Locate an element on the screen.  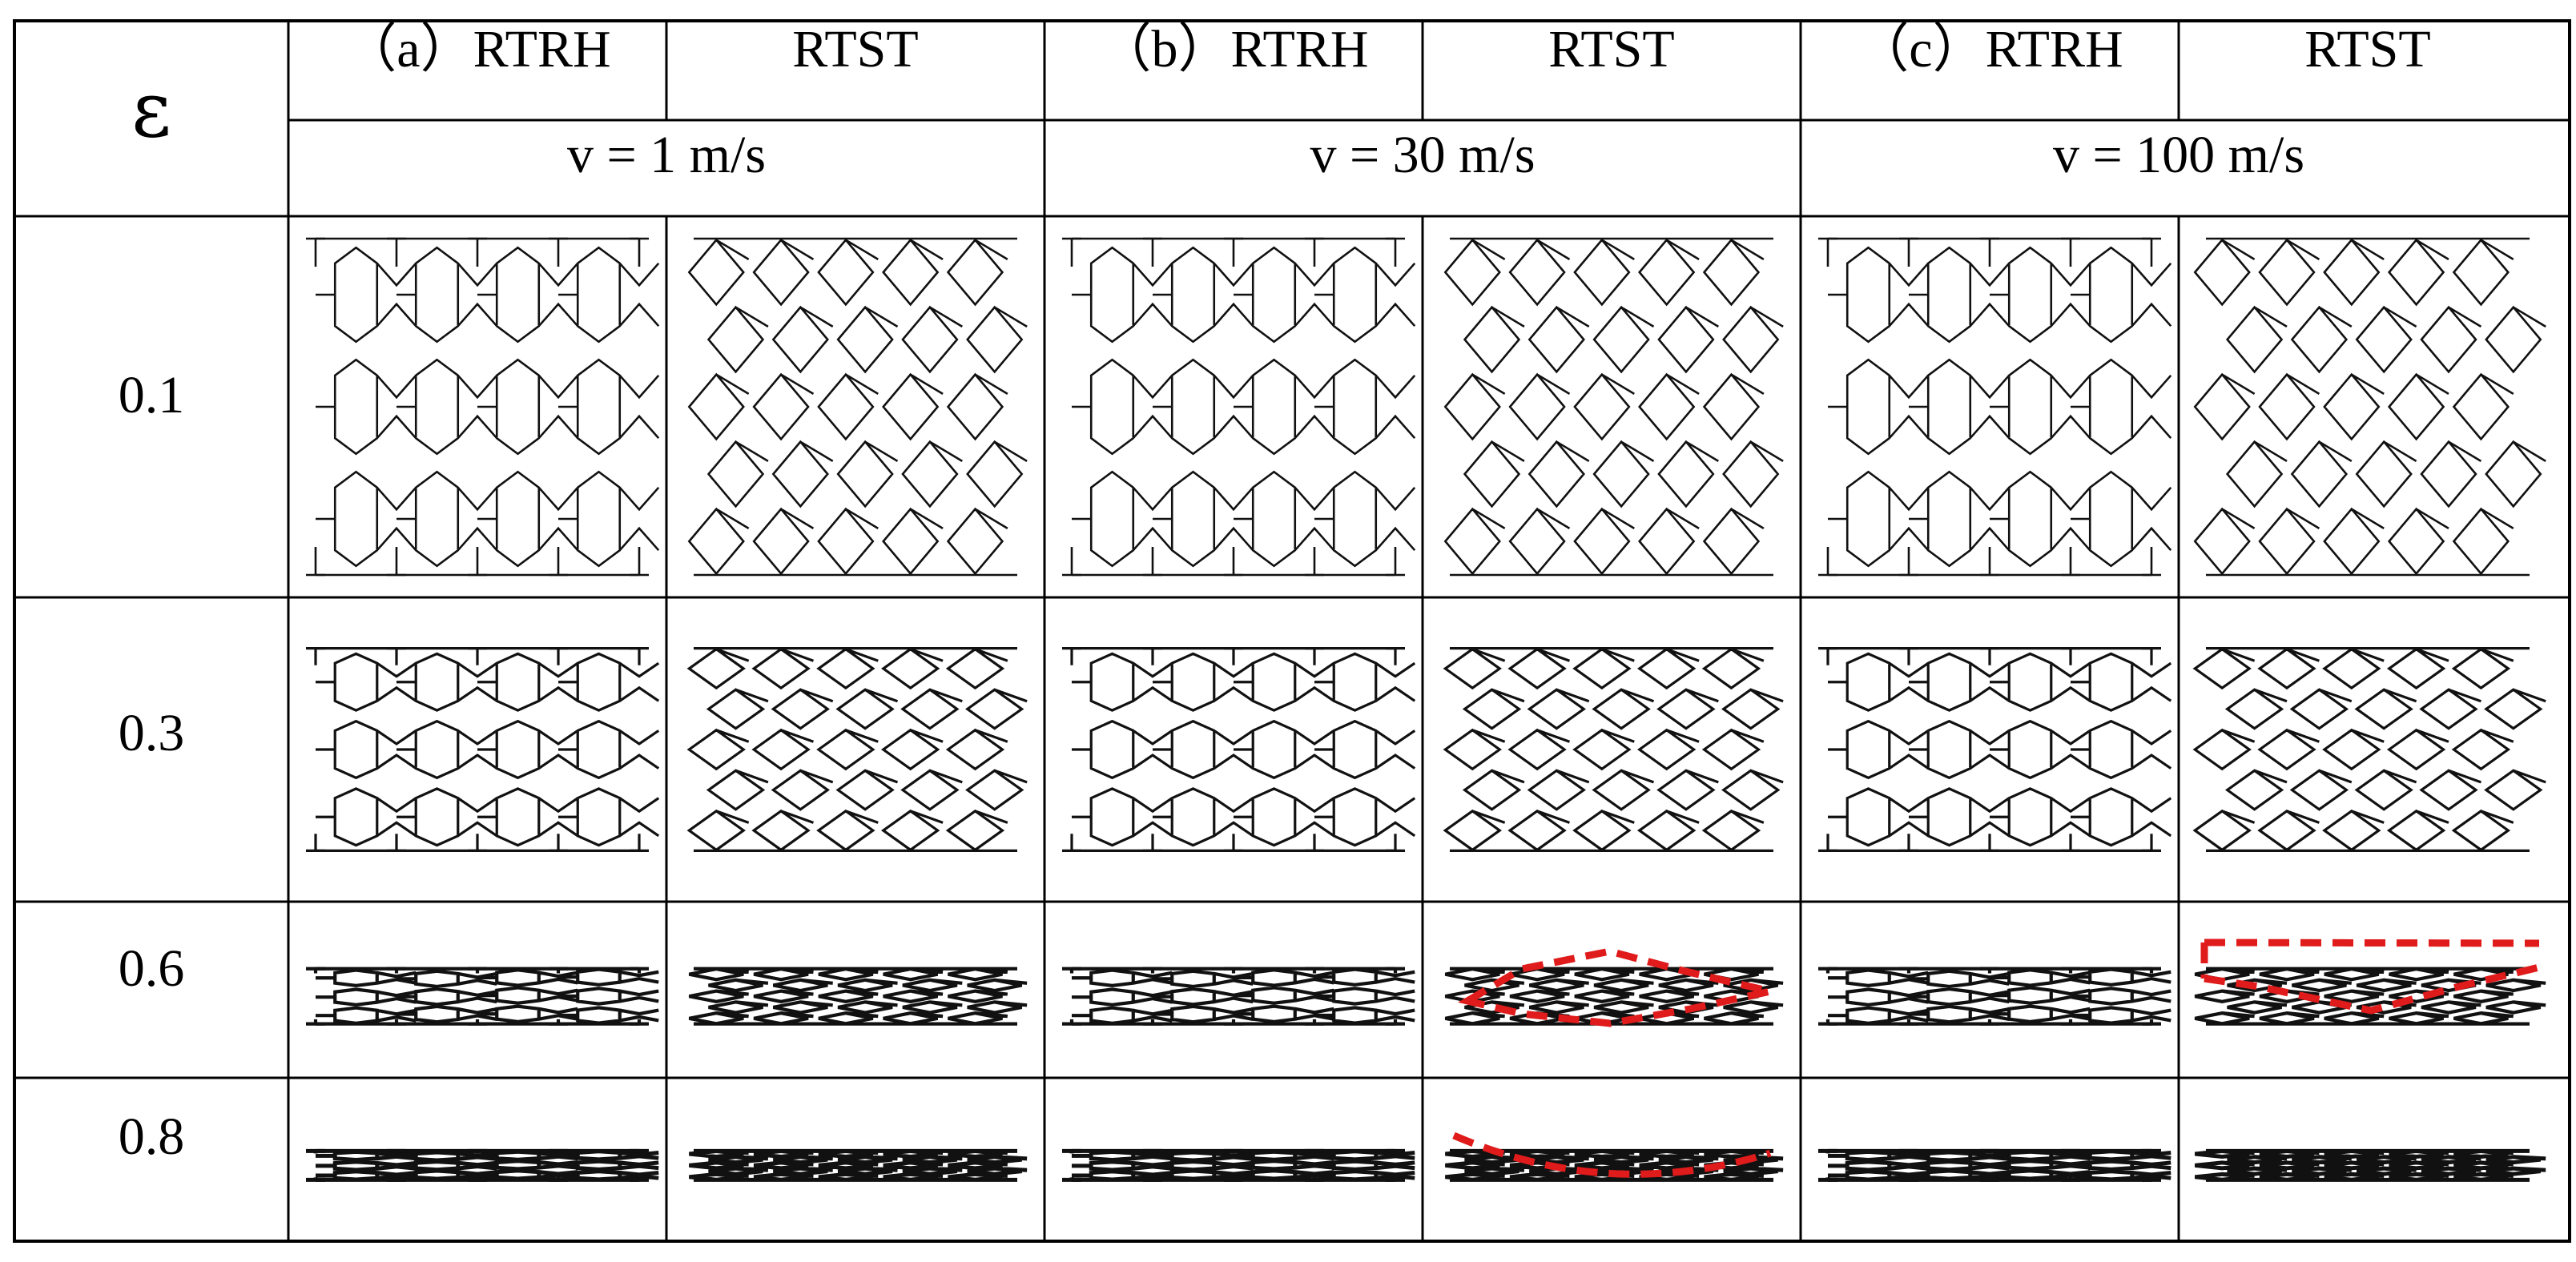
group-c-rtrh-label: （c）RTRH is located at coordinates (1989, 49).